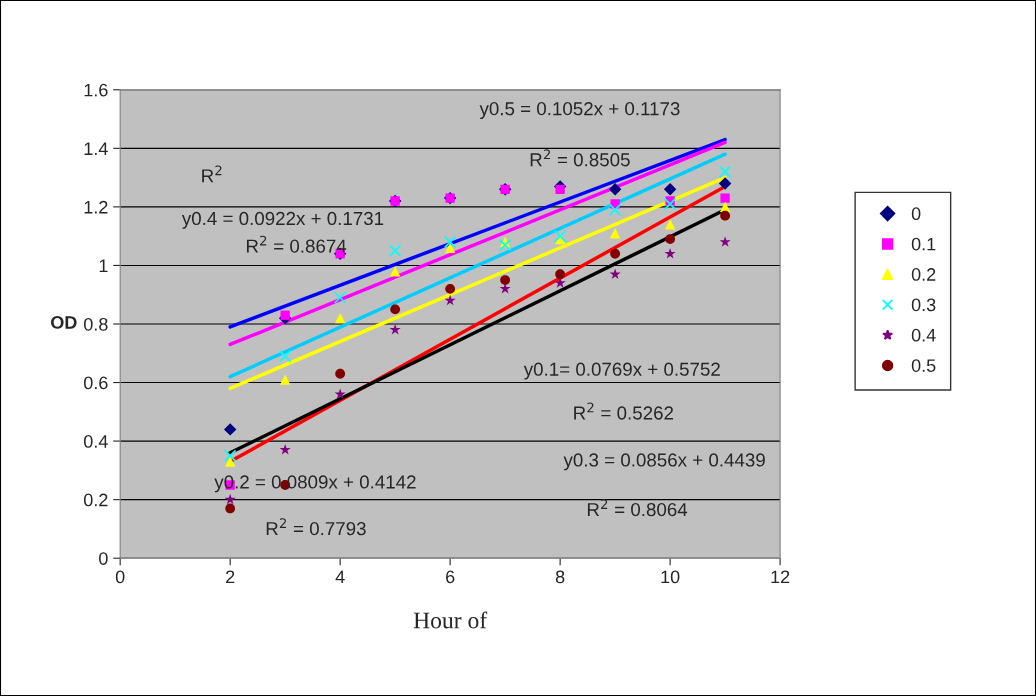 The height and width of the screenshot is (696, 1036). Describe the element at coordinates (780, 577) in the screenshot. I see `x-tick-label: 12` at that location.